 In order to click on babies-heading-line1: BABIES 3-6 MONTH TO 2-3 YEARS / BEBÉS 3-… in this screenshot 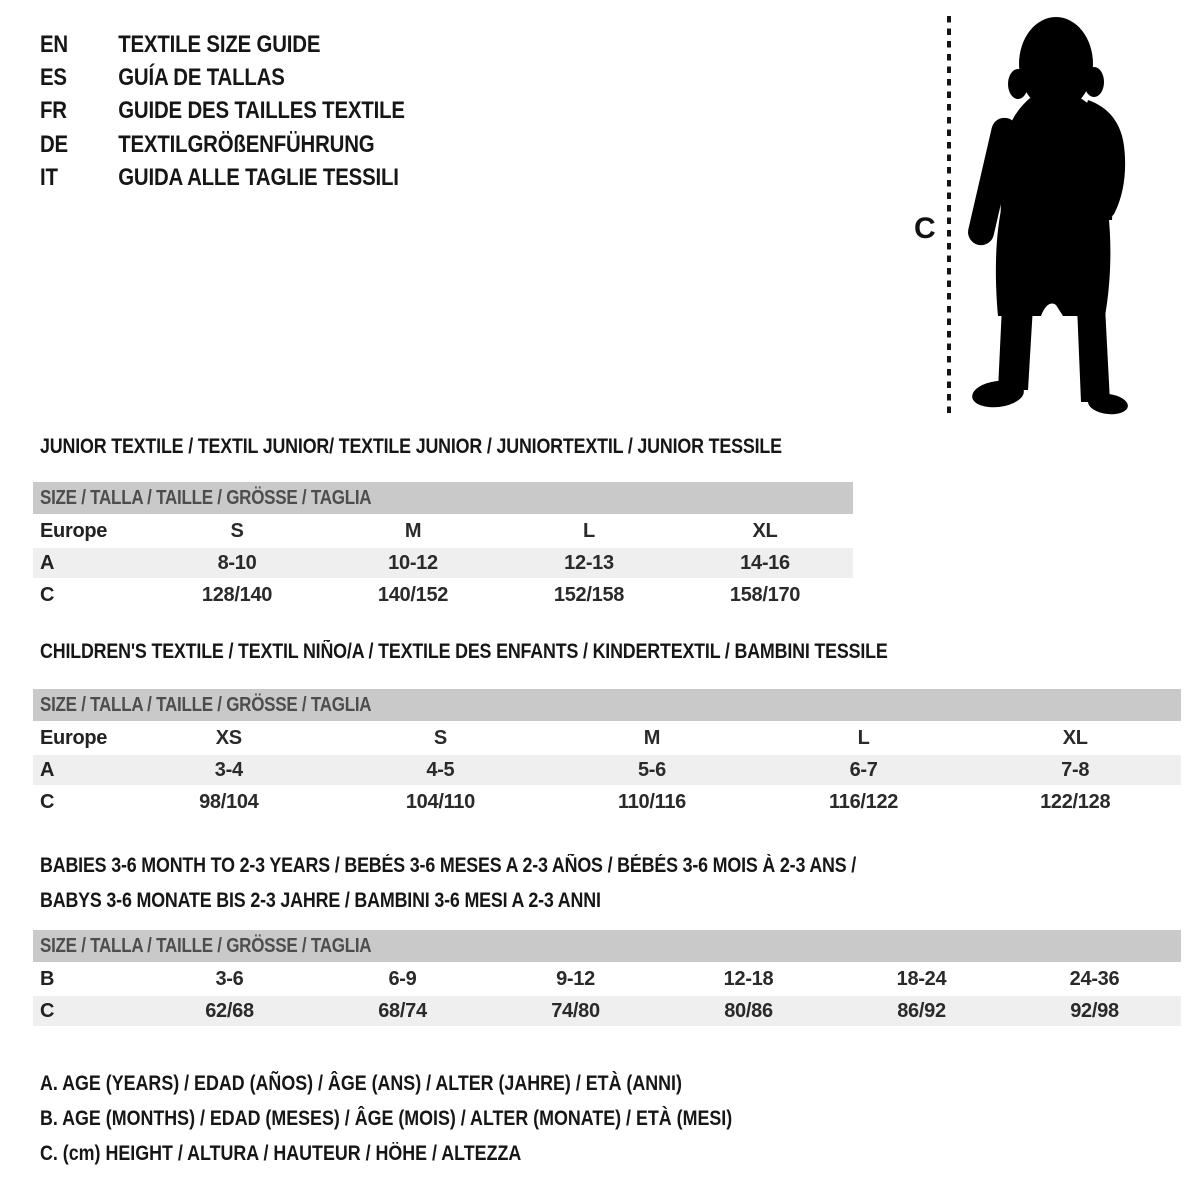, I will do `click(448, 865)`.